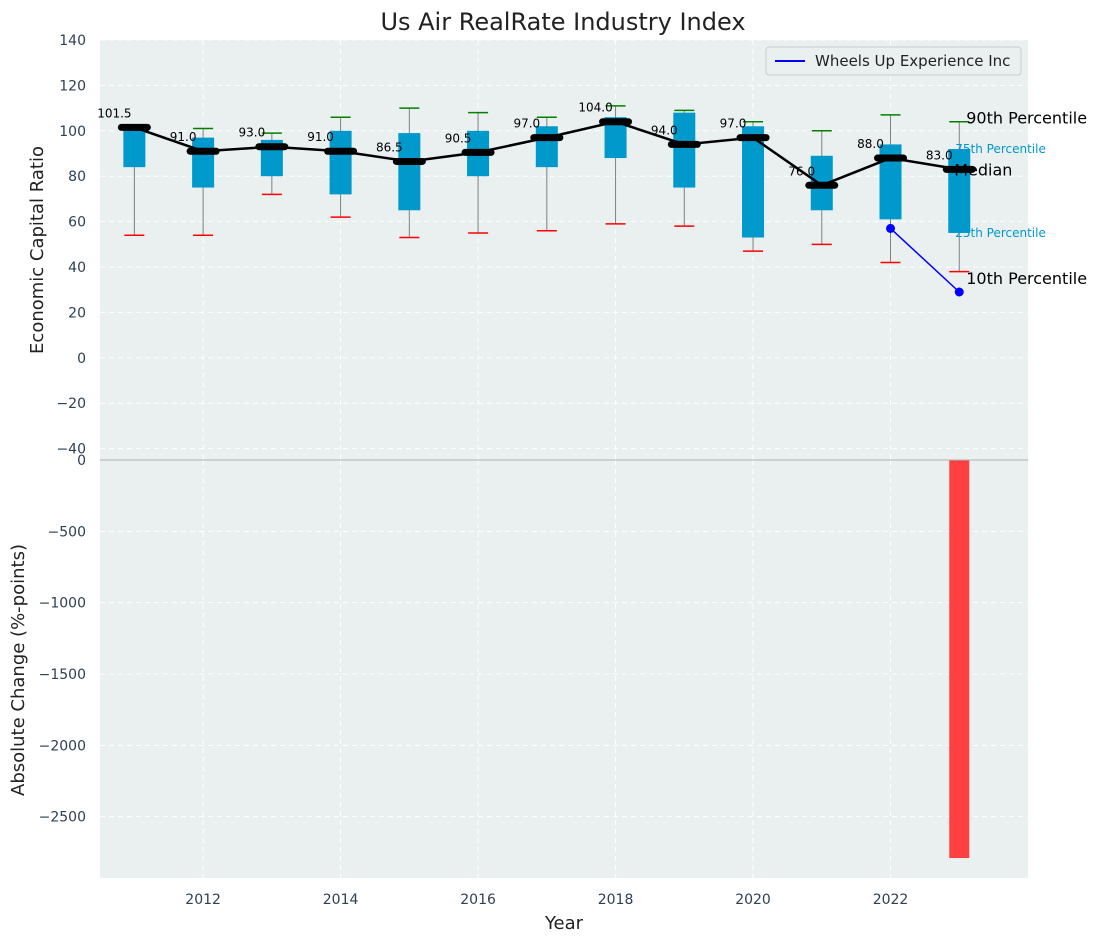  I want to click on annotation-median: Median, so click(983, 169).